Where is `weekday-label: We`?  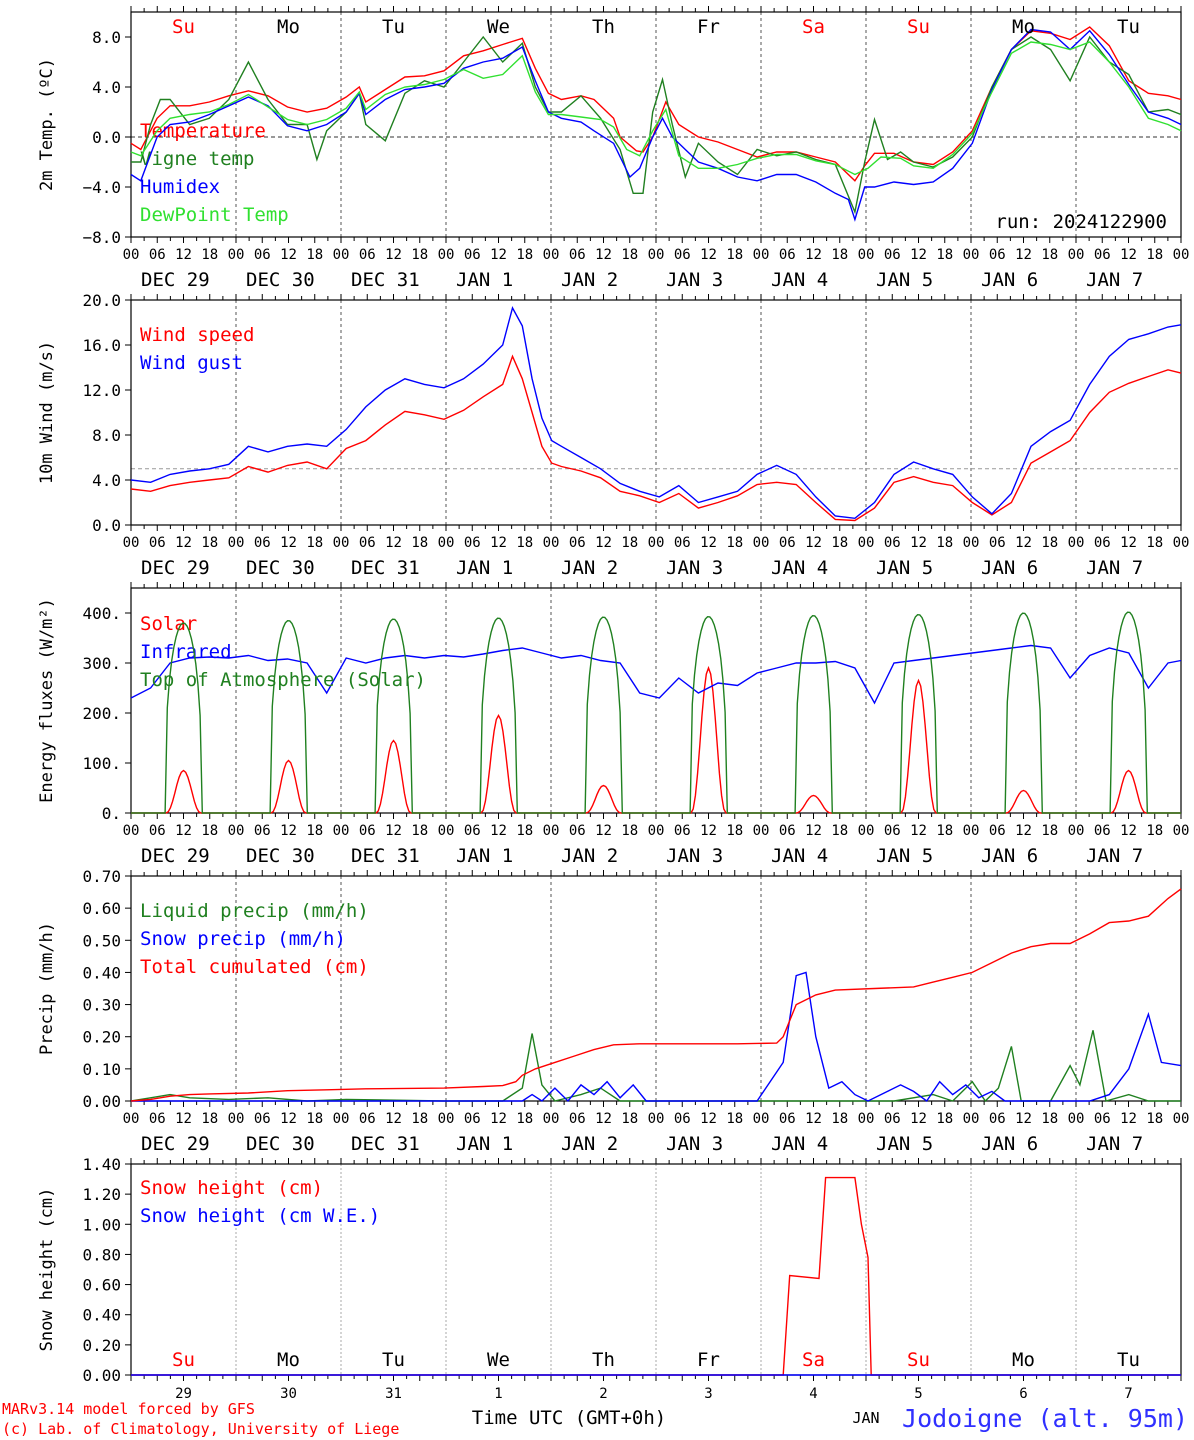 weekday-label: We is located at coordinates (498, 27).